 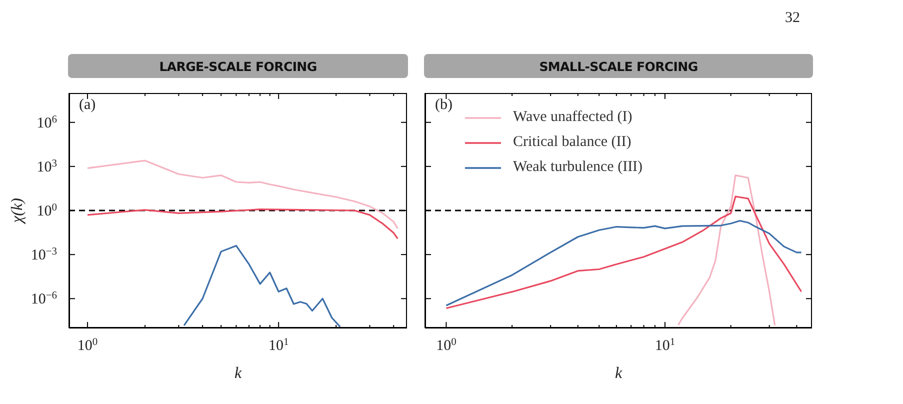 What do you see at coordinates (443, 105) in the screenshot?
I see `annotation: (b)` at bounding box center [443, 105].